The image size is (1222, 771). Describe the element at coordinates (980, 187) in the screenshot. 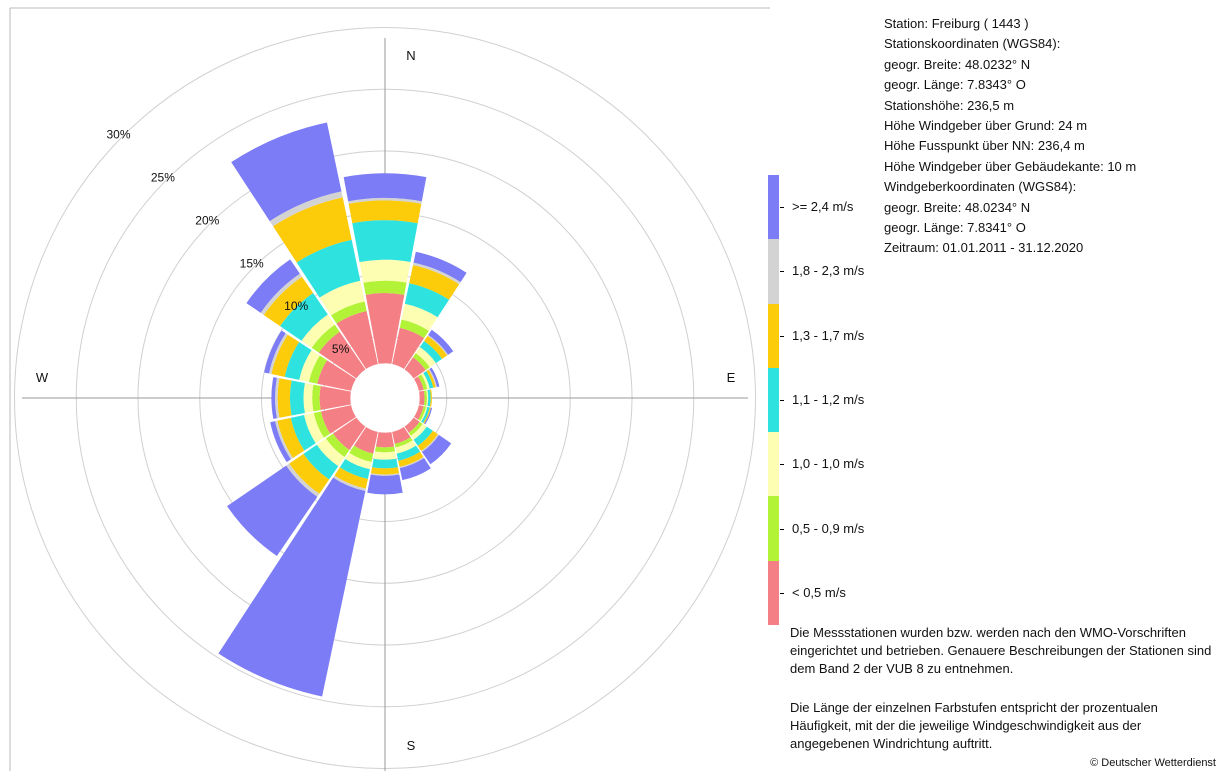

I see `station-info-line: Windgeberkoordinaten (WGS84):` at that location.